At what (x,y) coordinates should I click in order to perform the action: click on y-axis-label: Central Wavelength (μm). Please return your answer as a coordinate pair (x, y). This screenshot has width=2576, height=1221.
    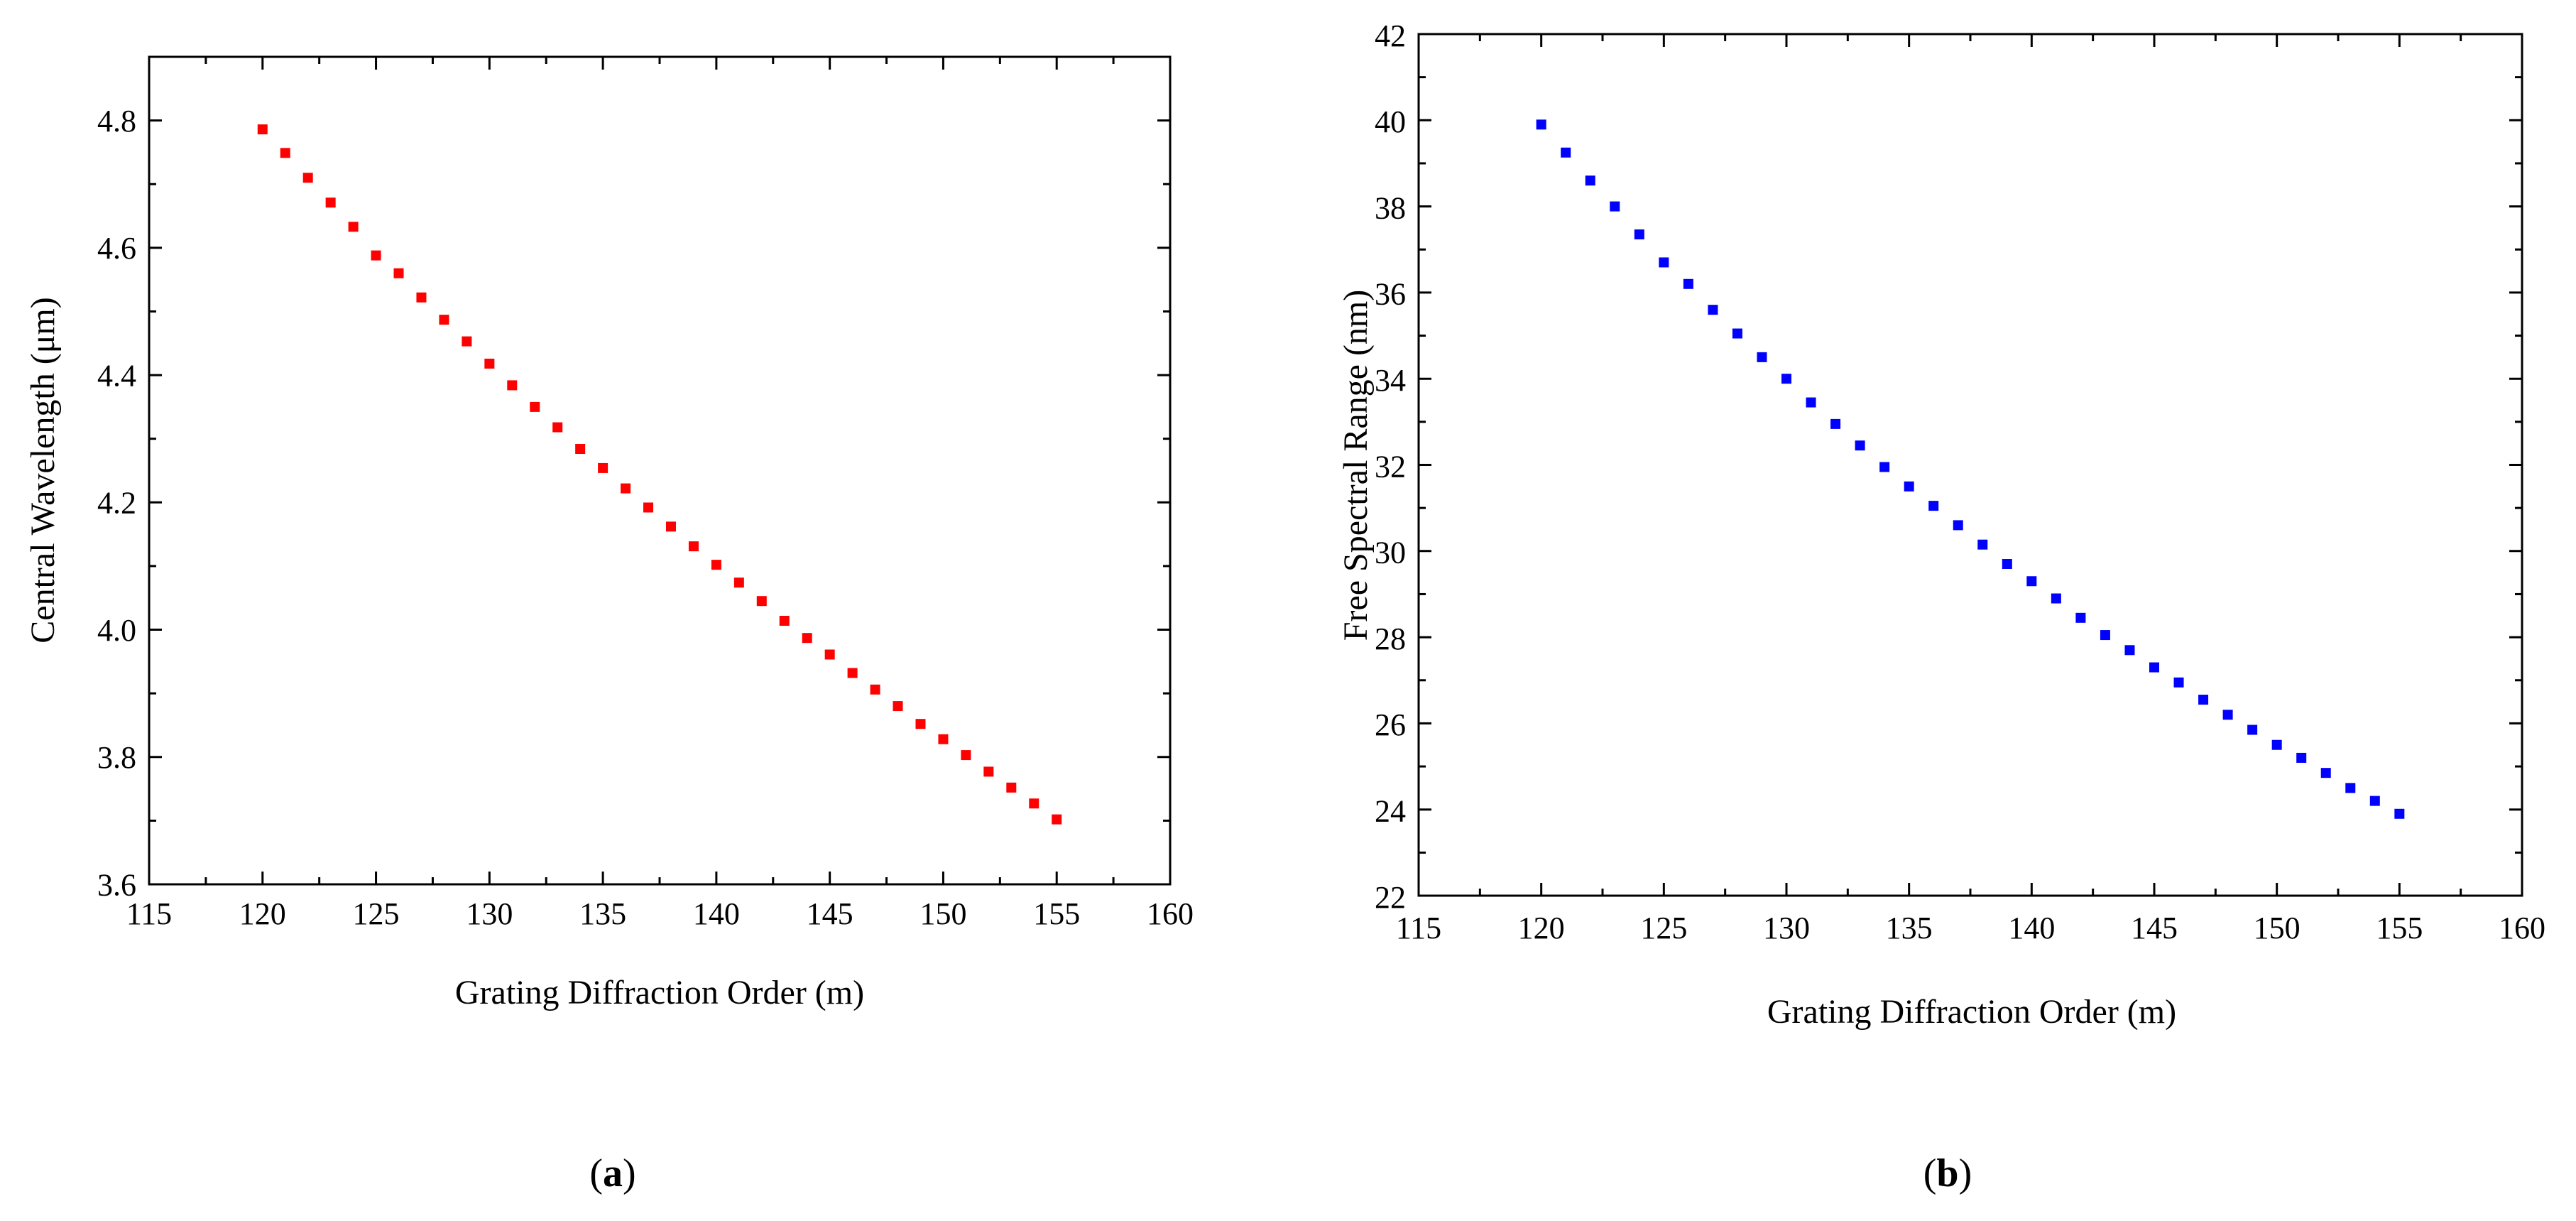
    Looking at the image, I should click on (43, 470).